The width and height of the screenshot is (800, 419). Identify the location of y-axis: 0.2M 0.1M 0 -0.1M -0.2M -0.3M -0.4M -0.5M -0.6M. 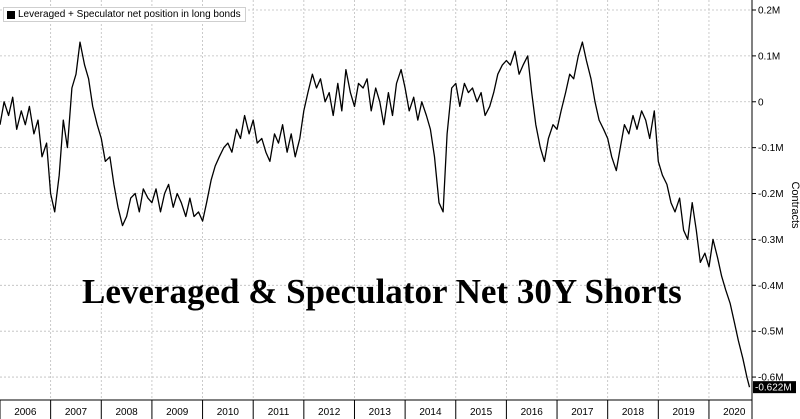
(768, 195).